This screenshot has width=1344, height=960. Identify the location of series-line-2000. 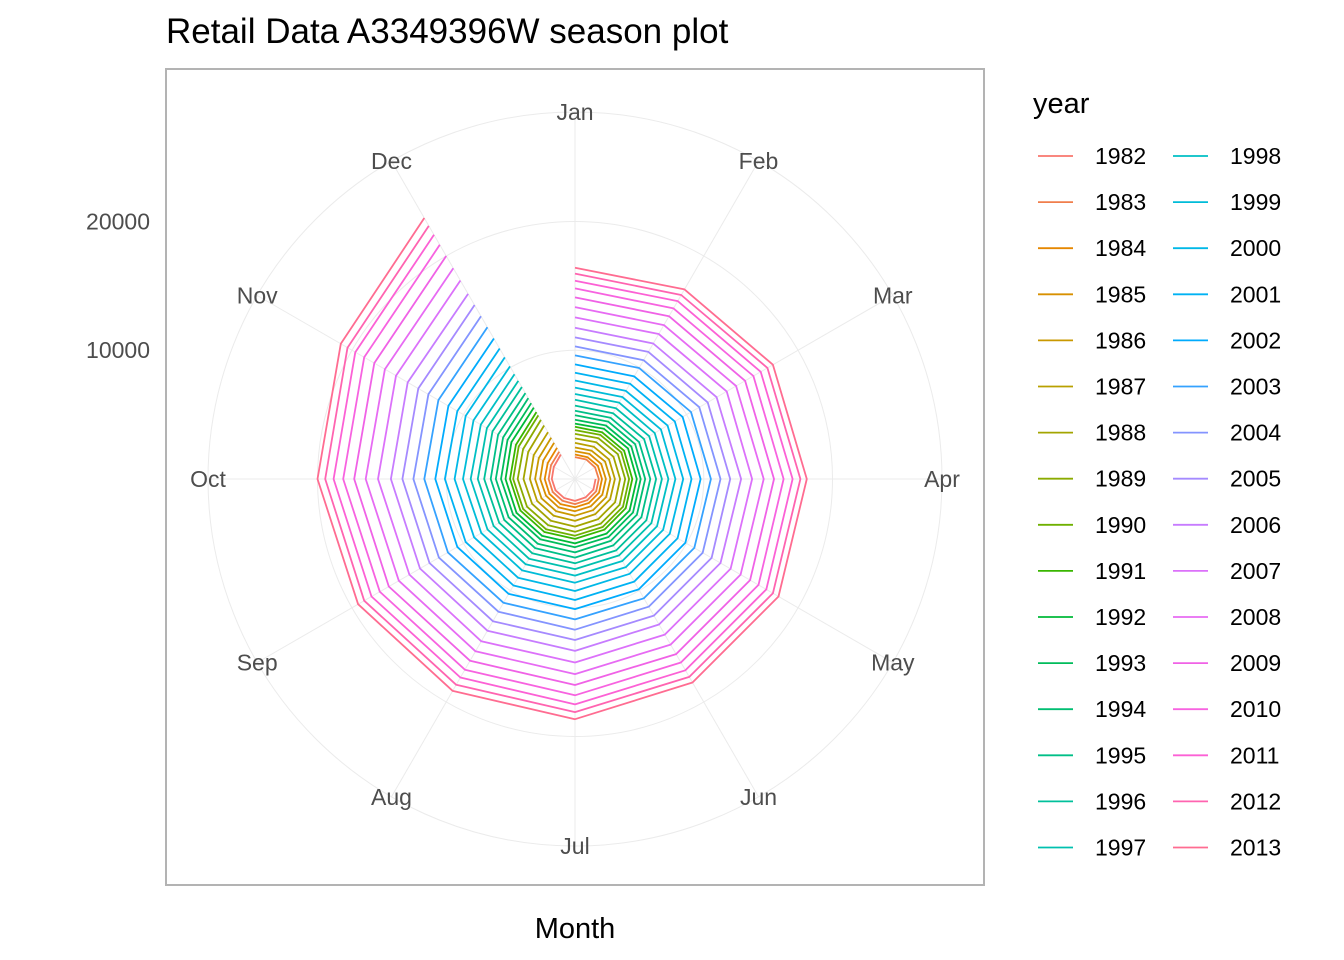
(569, 474).